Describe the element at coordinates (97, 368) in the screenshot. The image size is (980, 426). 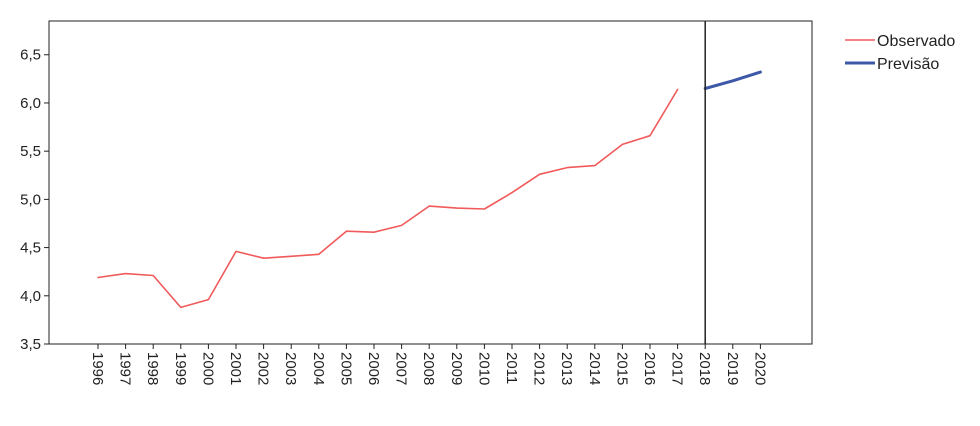
I see `x-tick-label: 1996` at that location.